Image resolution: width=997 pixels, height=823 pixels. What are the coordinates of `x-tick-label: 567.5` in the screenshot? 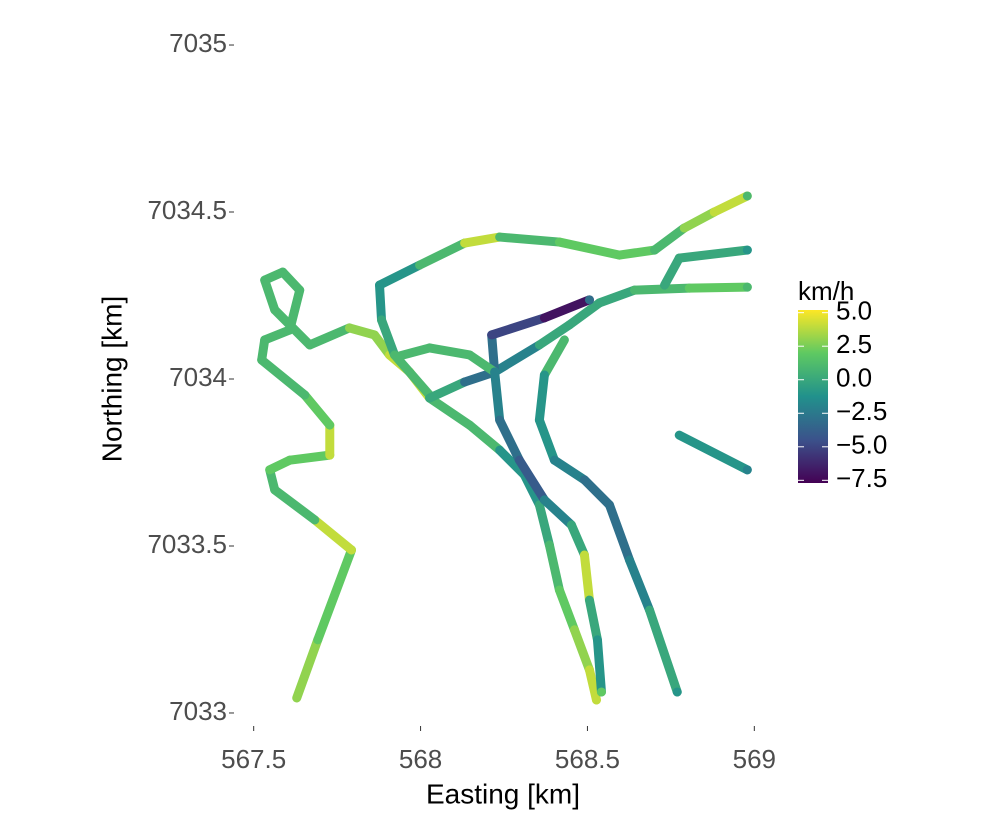 It's located at (253, 759).